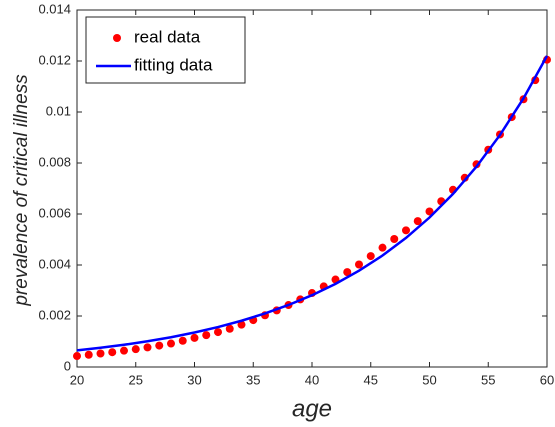  I want to click on x-tick-label: 30, so click(194, 379).